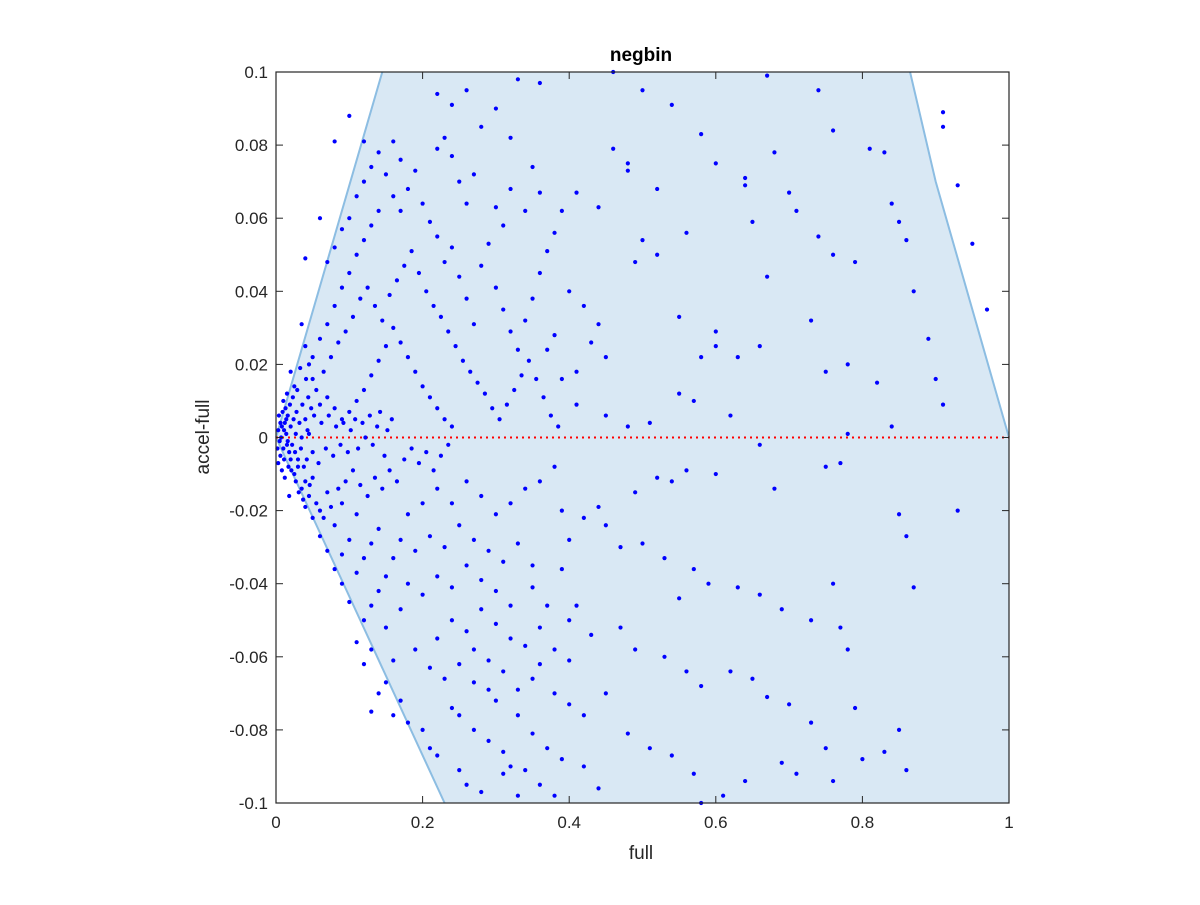 Image resolution: width=1200 pixels, height=905 pixels. I want to click on x-tick-label: 1, so click(1008, 822).